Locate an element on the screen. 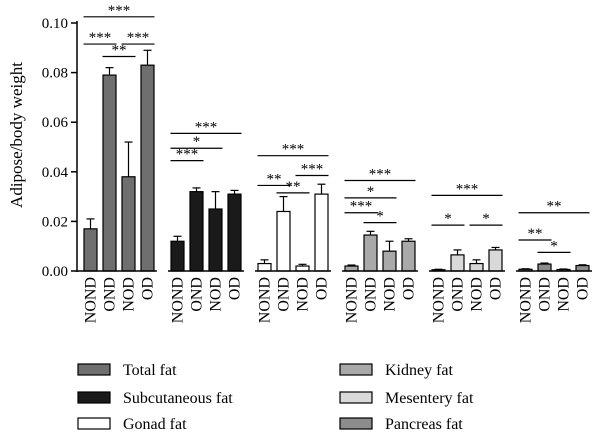 This screenshot has width=600, height=438. legend-item: Gonad fat is located at coordinates (132, 424).